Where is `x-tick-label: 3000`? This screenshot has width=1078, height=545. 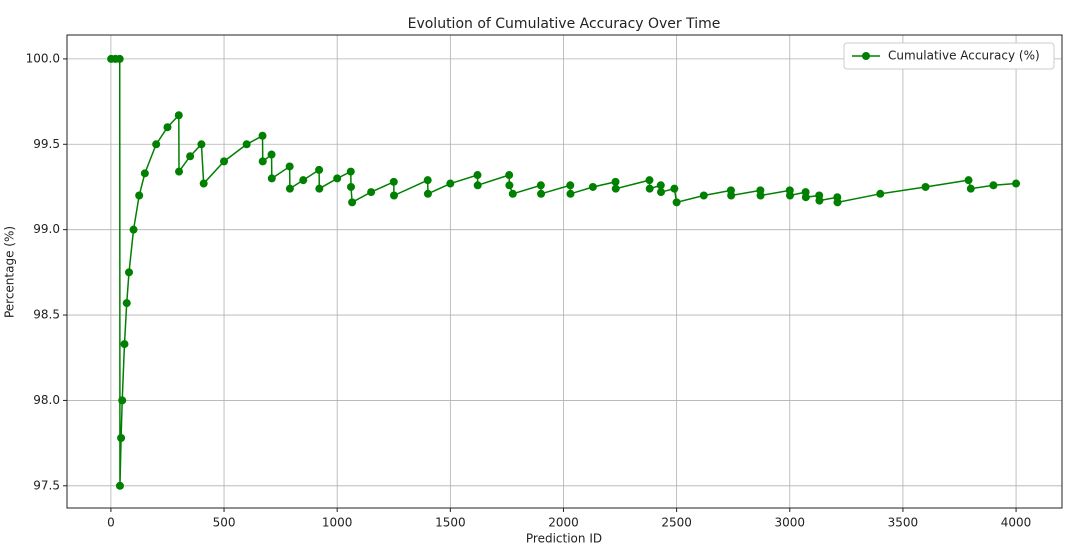 x-tick-label: 3000 is located at coordinates (789, 523).